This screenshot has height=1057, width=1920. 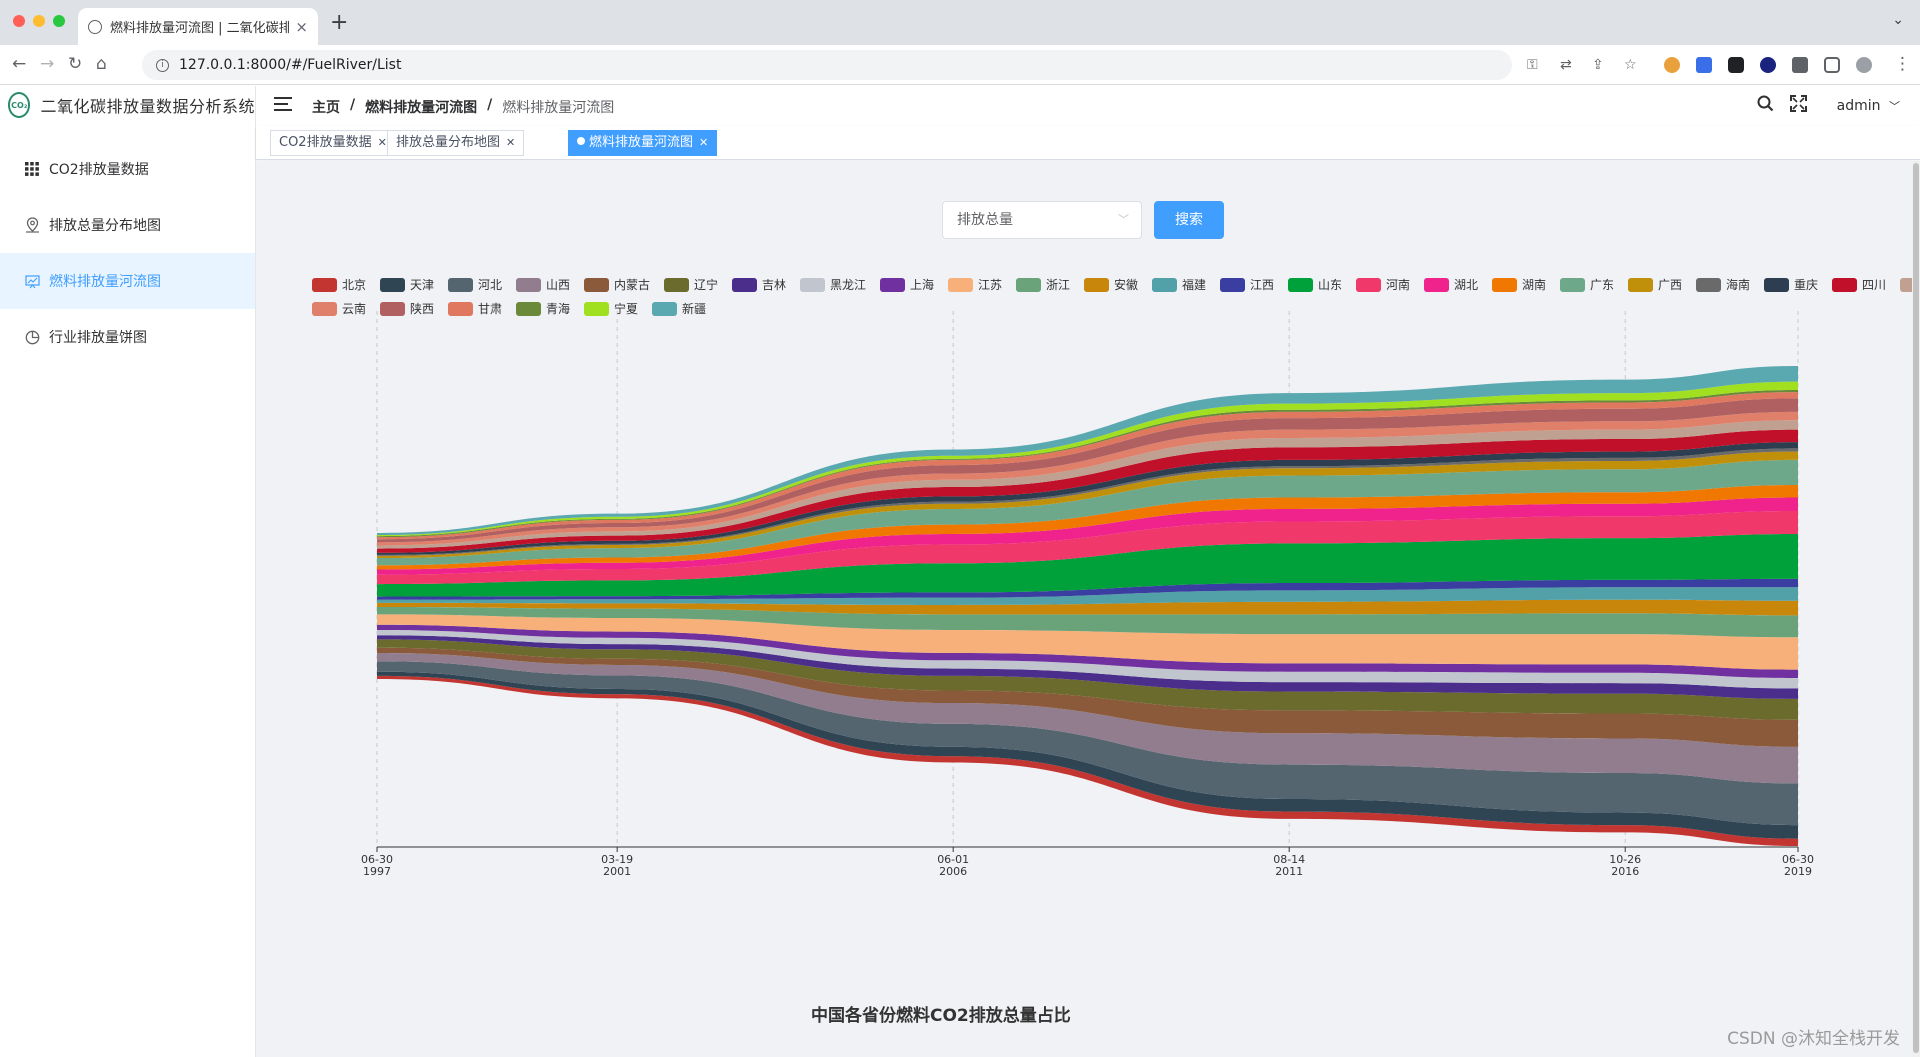 What do you see at coordinates (32, 281) in the screenshot?
I see `chart-icon` at bounding box center [32, 281].